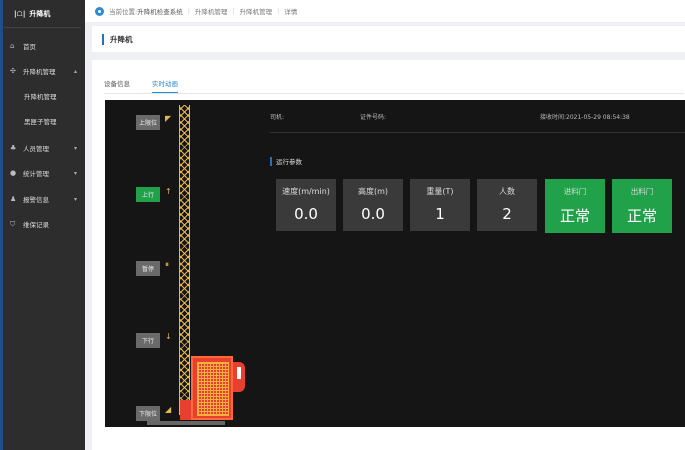 The image size is (685, 450). What do you see at coordinates (43, 148) in the screenshot?
I see `sidebar-item-personnel: ♣ 人员管理 ▾` at bounding box center [43, 148].